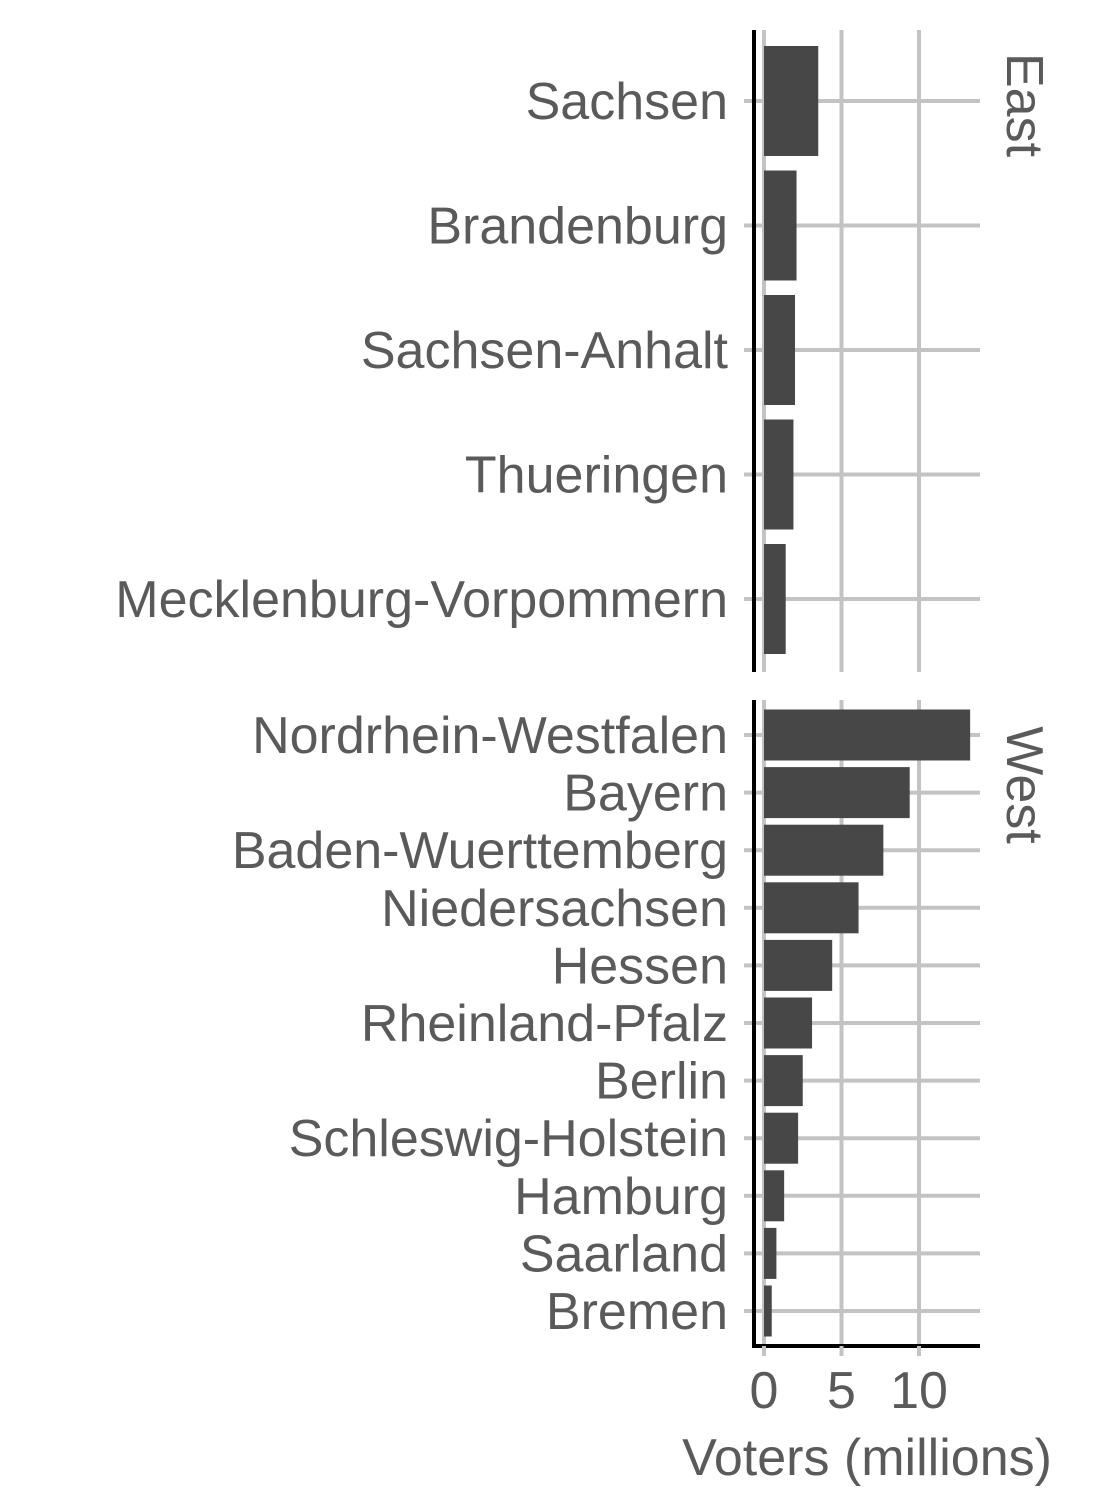 The height and width of the screenshot is (1512, 1101). Describe the element at coordinates (841, 1391) in the screenshot. I see `x-tick-label: 5` at that location.